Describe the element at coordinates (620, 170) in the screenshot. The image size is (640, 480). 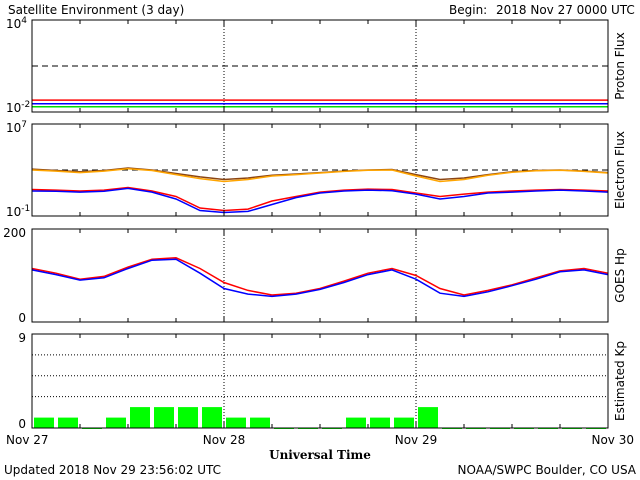
I see `panel-electron-flux-label: Electron Flux` at that location.